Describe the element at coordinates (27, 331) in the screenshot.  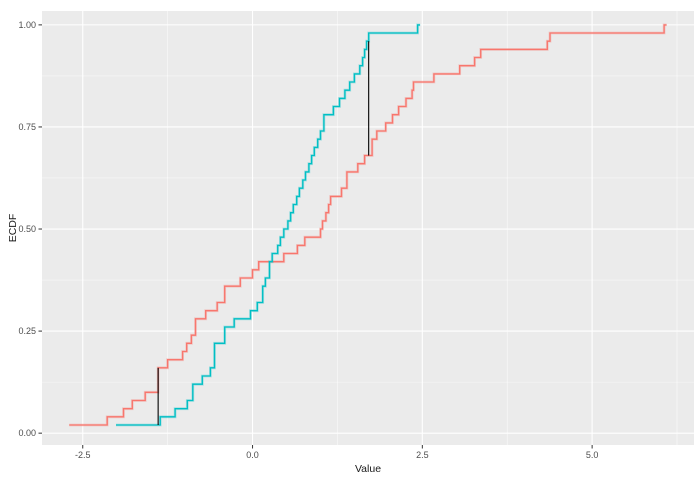
I see `y-tick-label: 0.25` at that location.